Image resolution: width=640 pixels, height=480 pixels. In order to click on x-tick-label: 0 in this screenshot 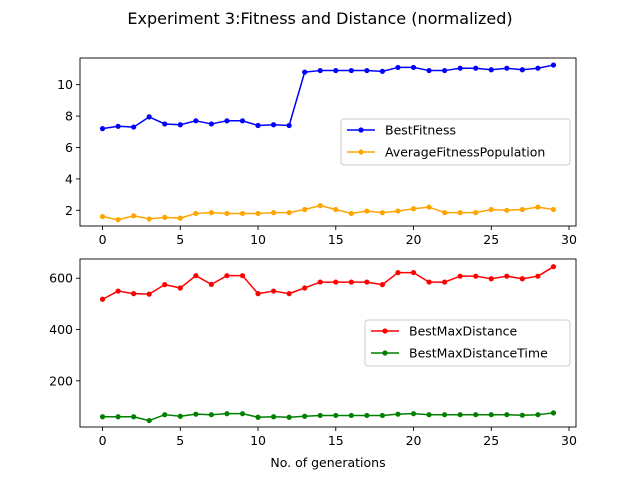, I will do `click(103, 440)`.